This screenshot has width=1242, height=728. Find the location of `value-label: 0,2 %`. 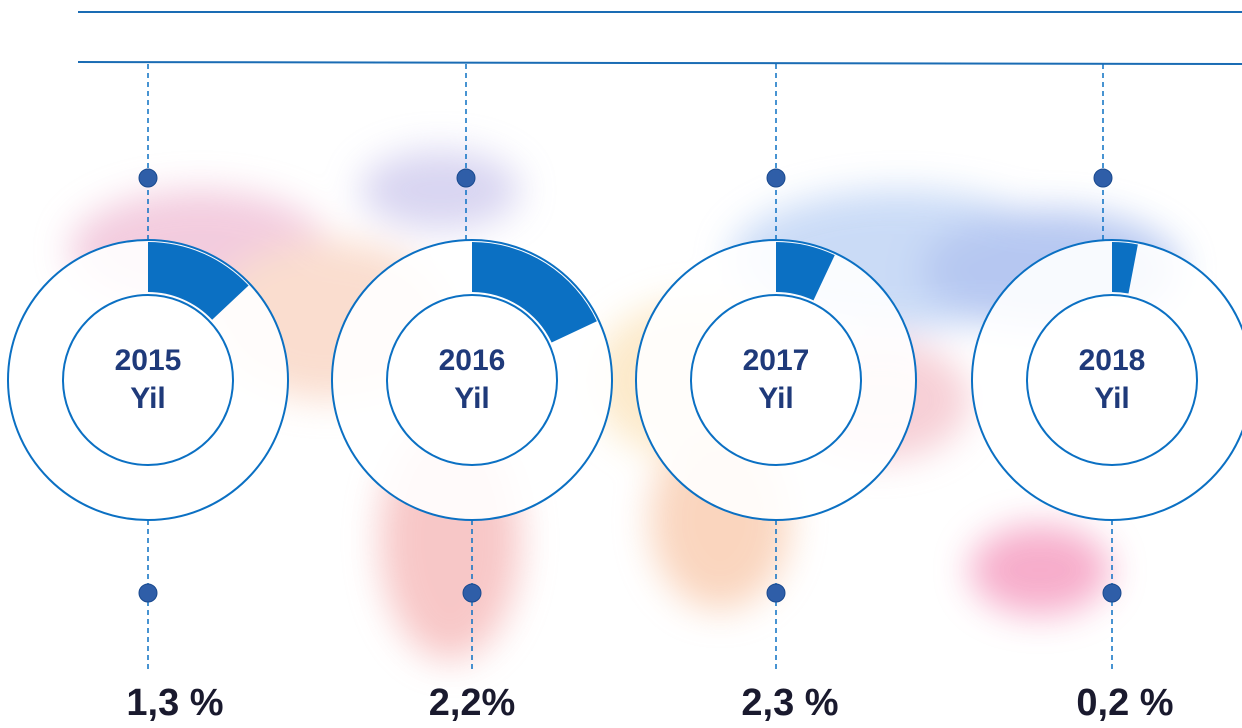

value-label: 0,2 % is located at coordinates (1124, 703).